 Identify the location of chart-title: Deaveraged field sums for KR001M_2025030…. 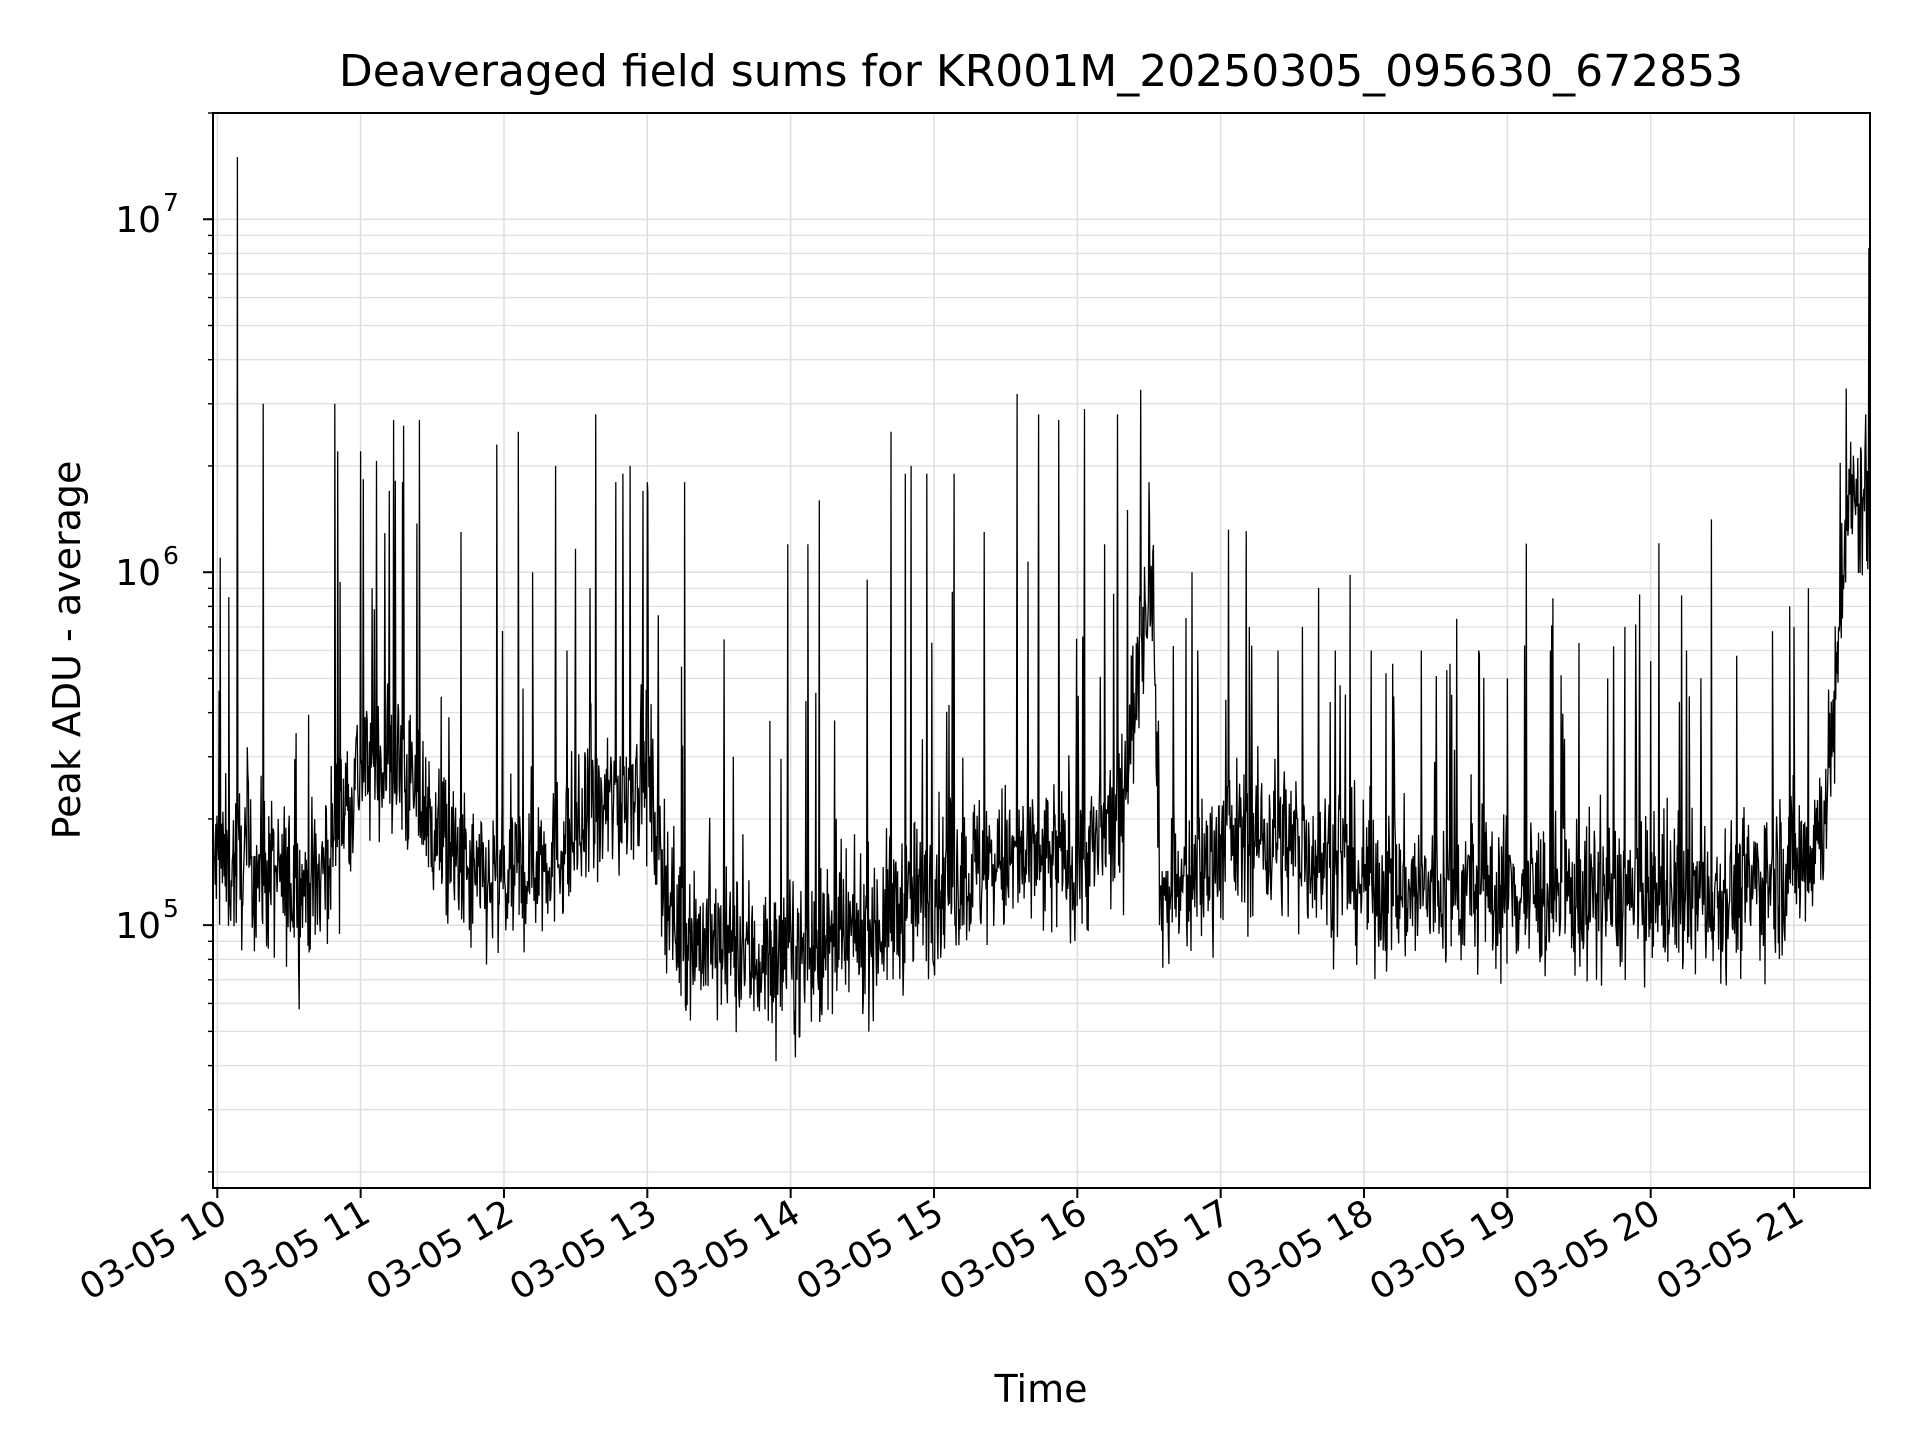
(1041, 71).